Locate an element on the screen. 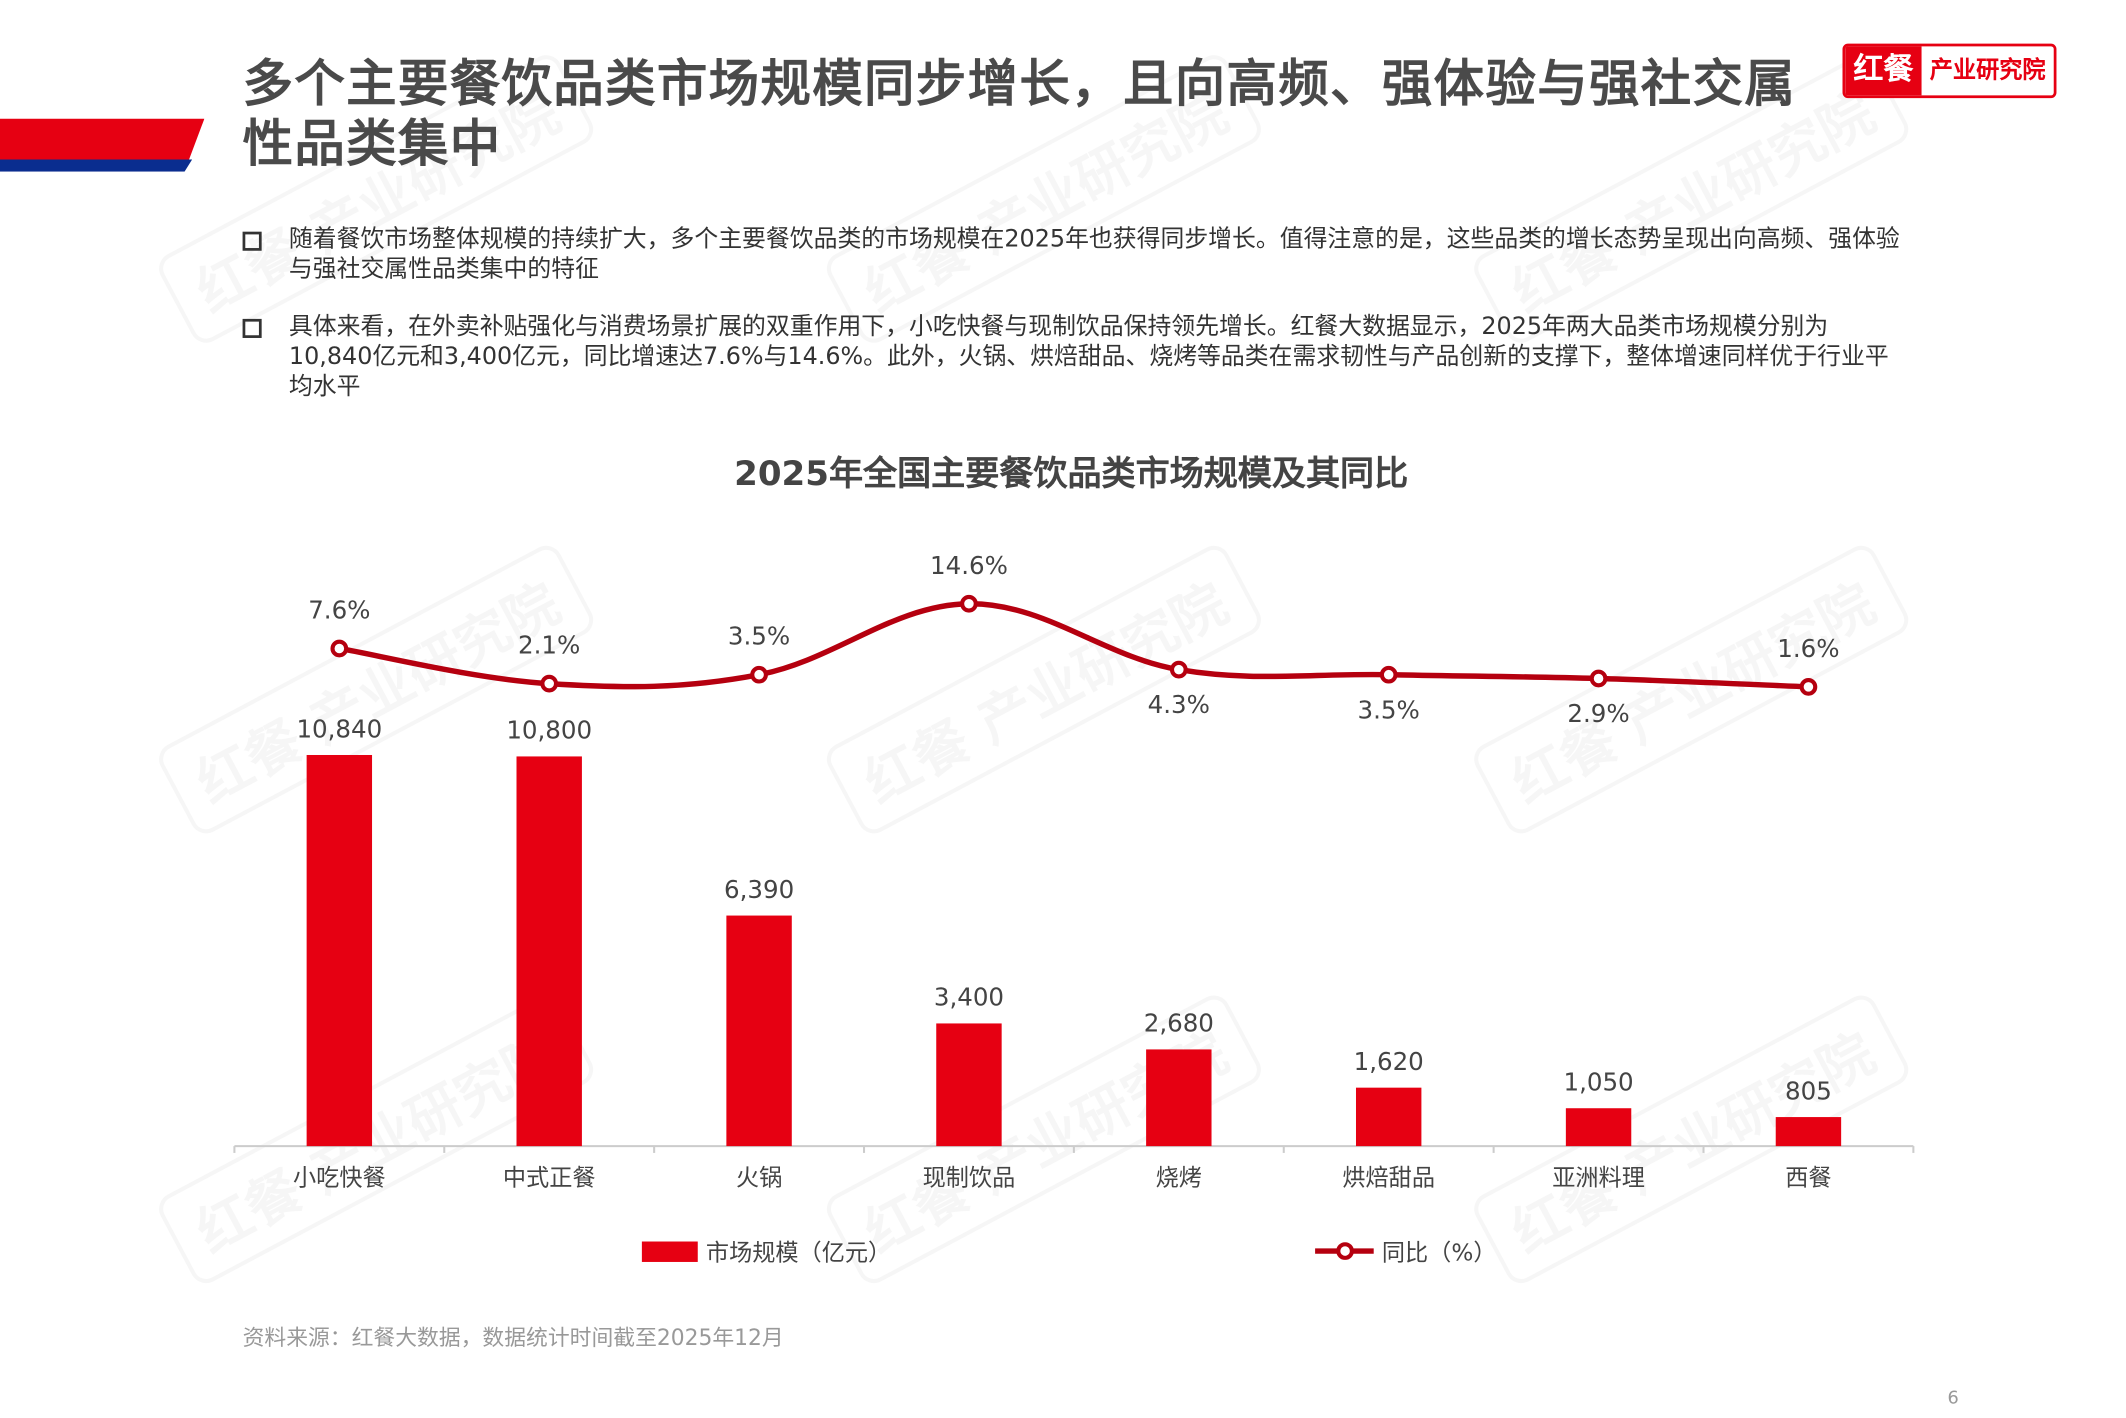 The width and height of the screenshot is (2126, 1418). bar-value-label: 1,620 is located at coordinates (1389, 1061).